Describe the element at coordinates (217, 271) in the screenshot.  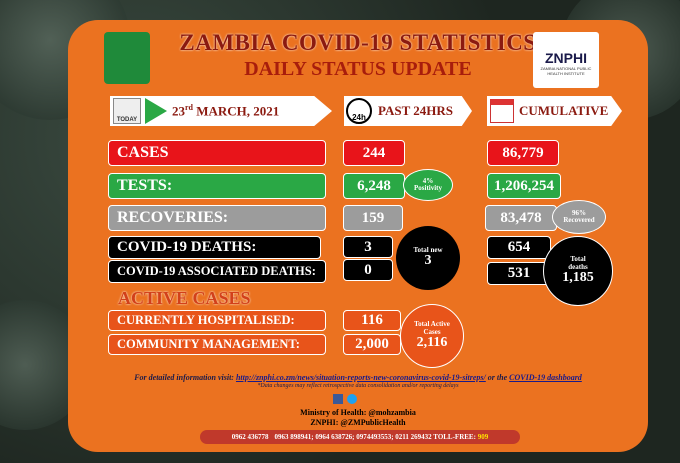
I see `row-label: COVID-19 ASSOCIATED DEATHS:` at that location.